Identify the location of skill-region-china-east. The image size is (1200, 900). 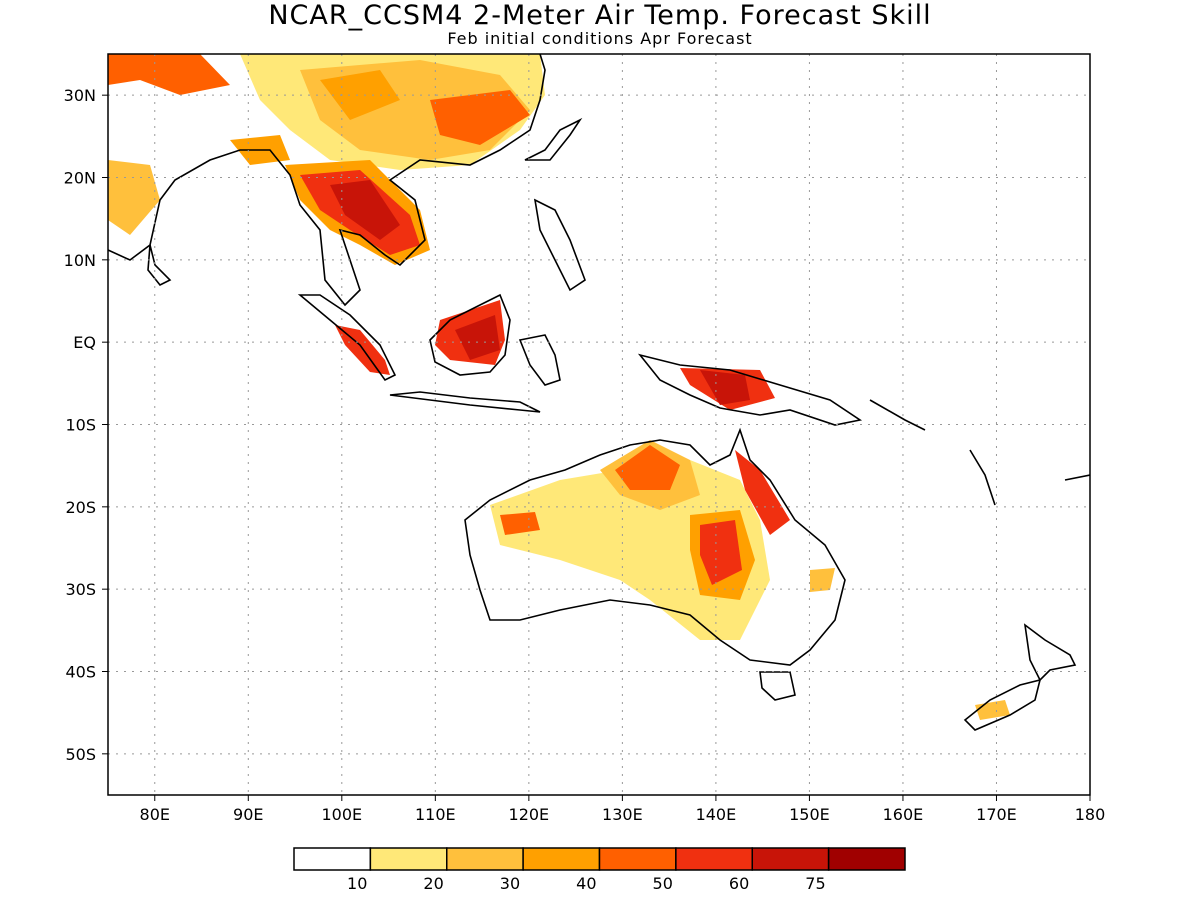
(480, 117).